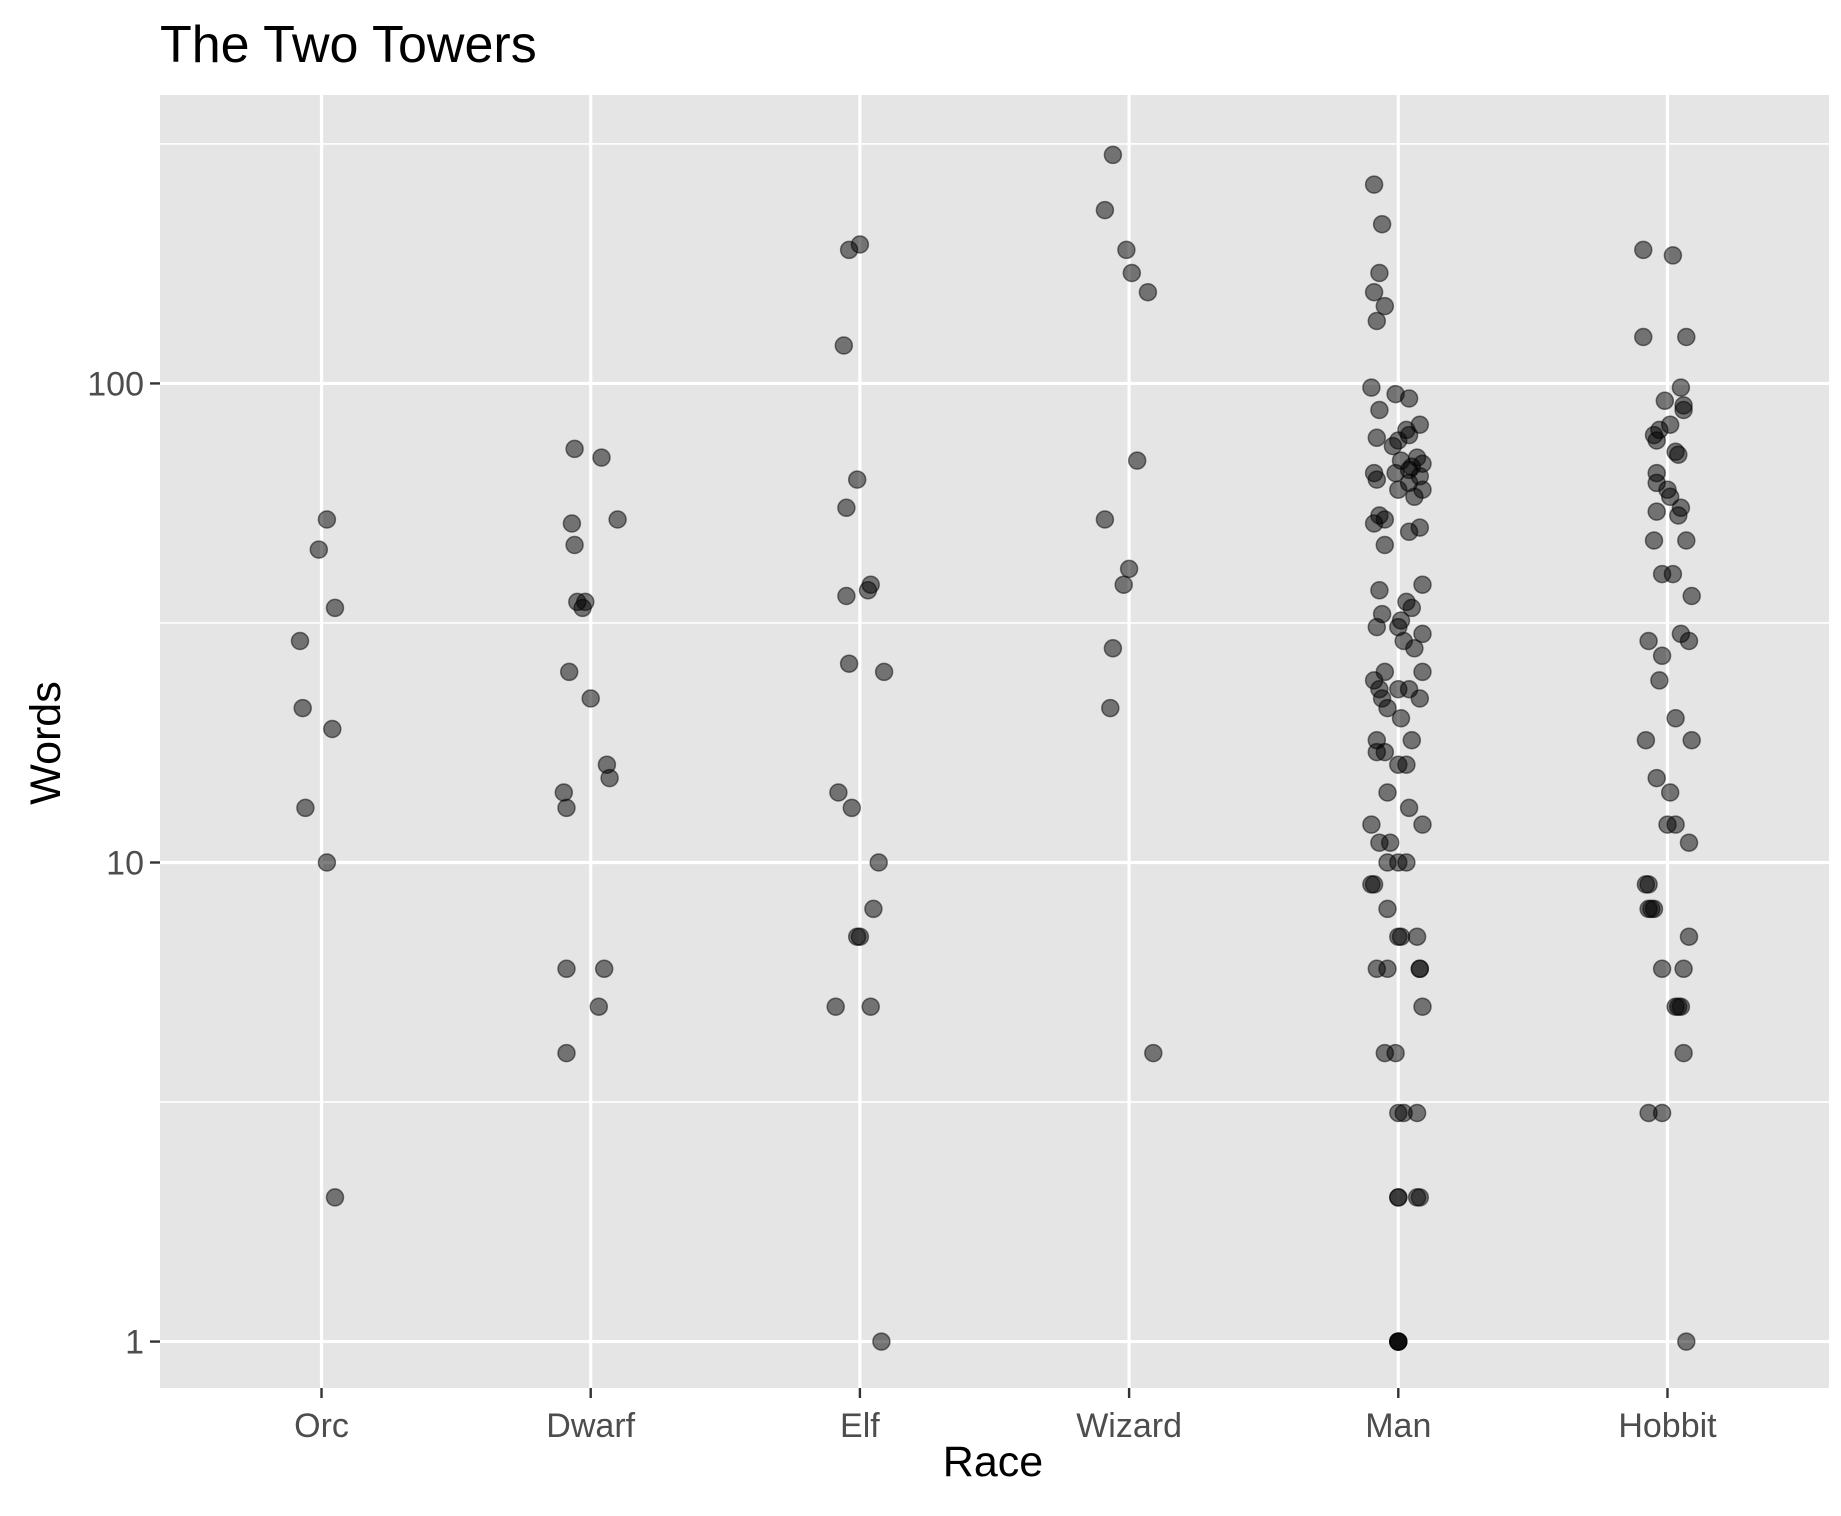 Image resolution: width=1841 pixels, height=1516 pixels. I want to click on x-tick-label: Orc, so click(321, 1426).